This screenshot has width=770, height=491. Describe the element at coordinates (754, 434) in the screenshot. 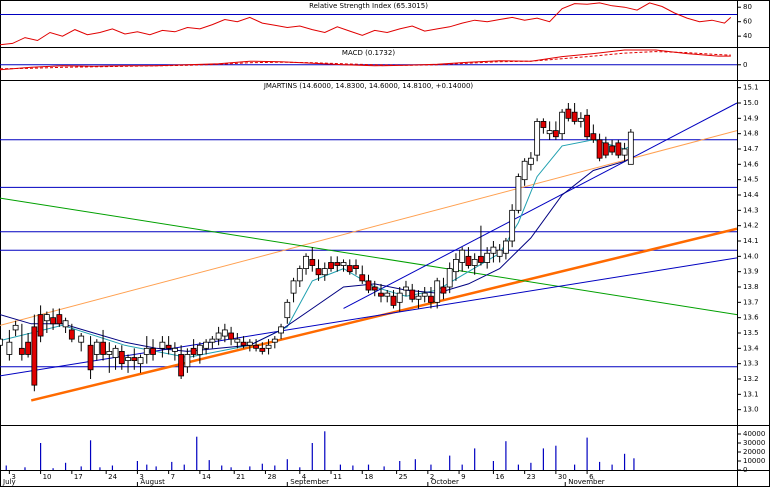

I see `volume-ytick-label: 40000` at that location.